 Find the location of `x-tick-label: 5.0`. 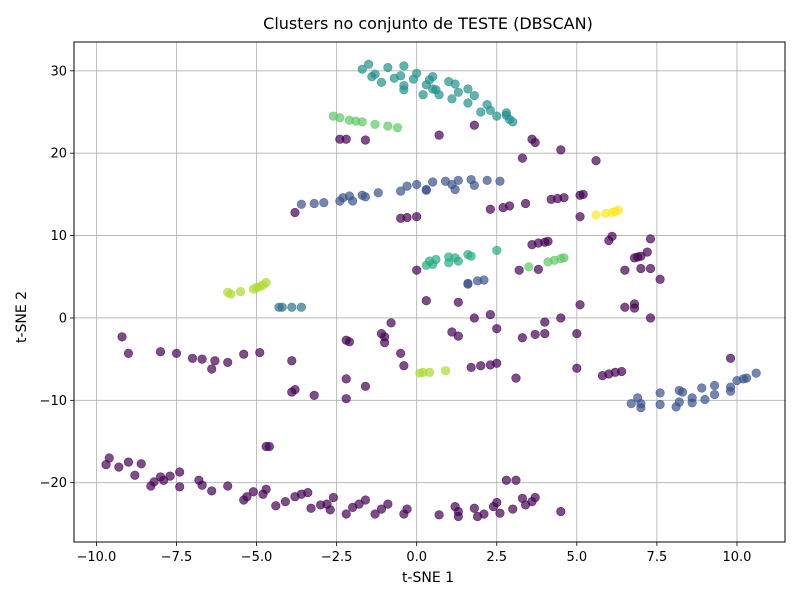

x-tick-label: 5.0 is located at coordinates (576, 557).